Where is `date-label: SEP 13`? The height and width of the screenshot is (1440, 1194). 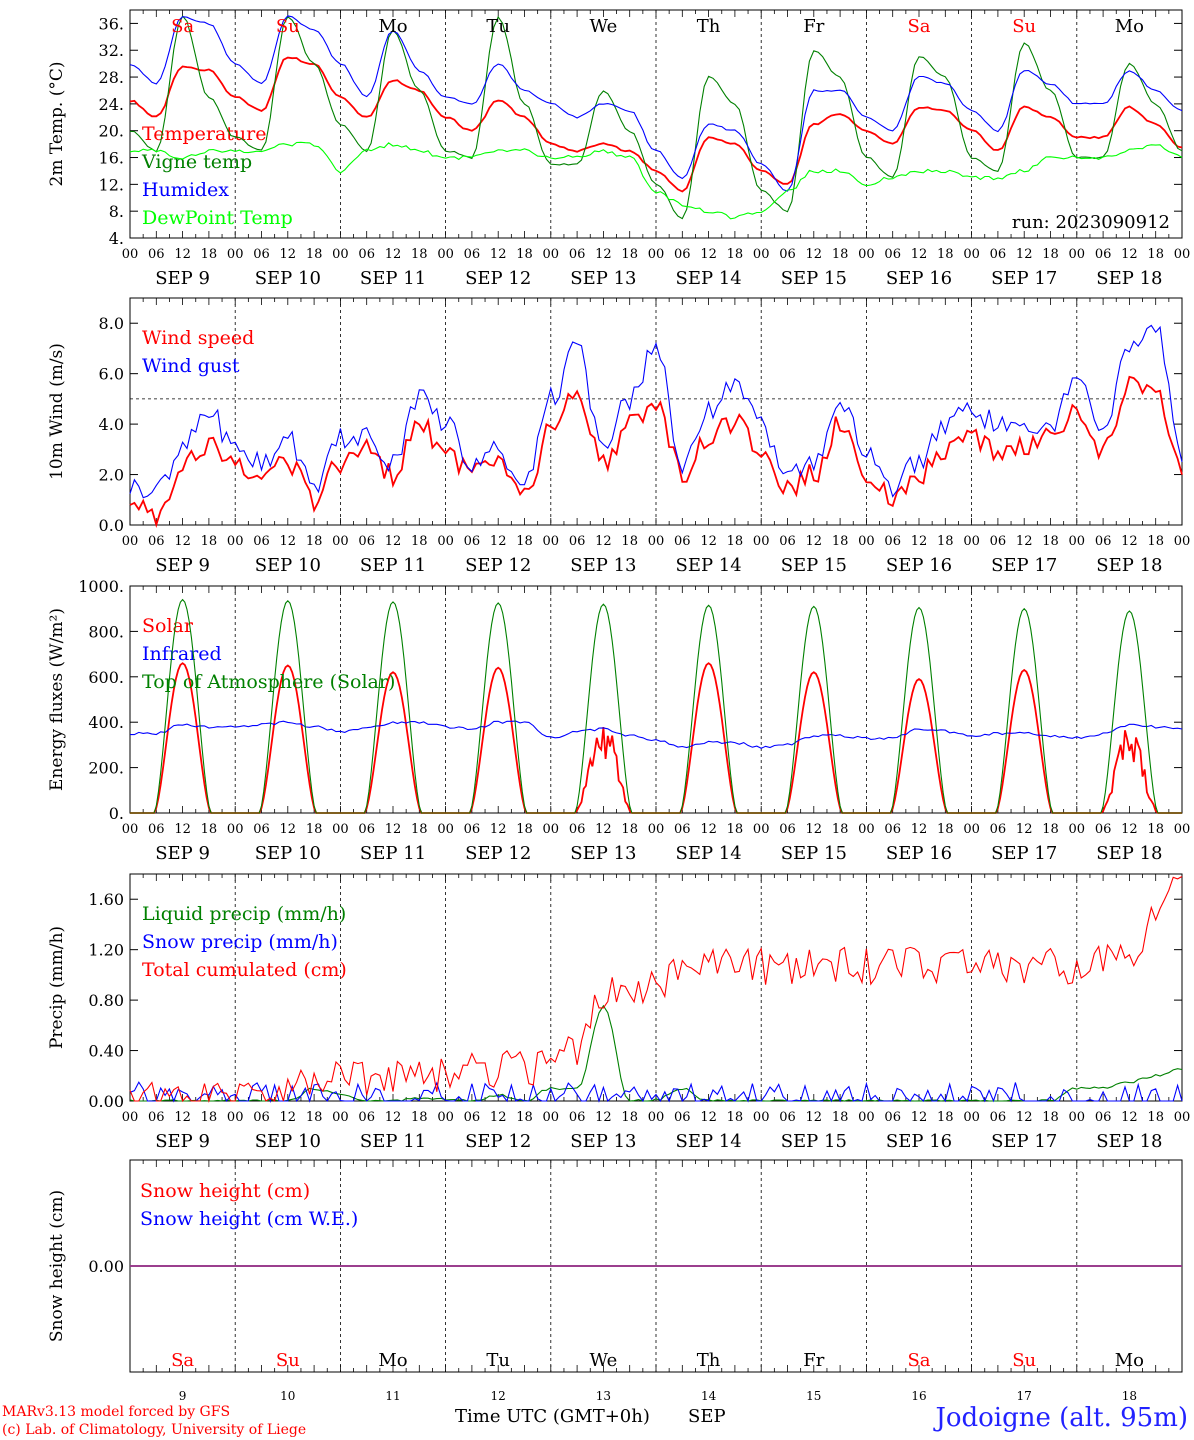 date-label: SEP 13 is located at coordinates (603, 853).